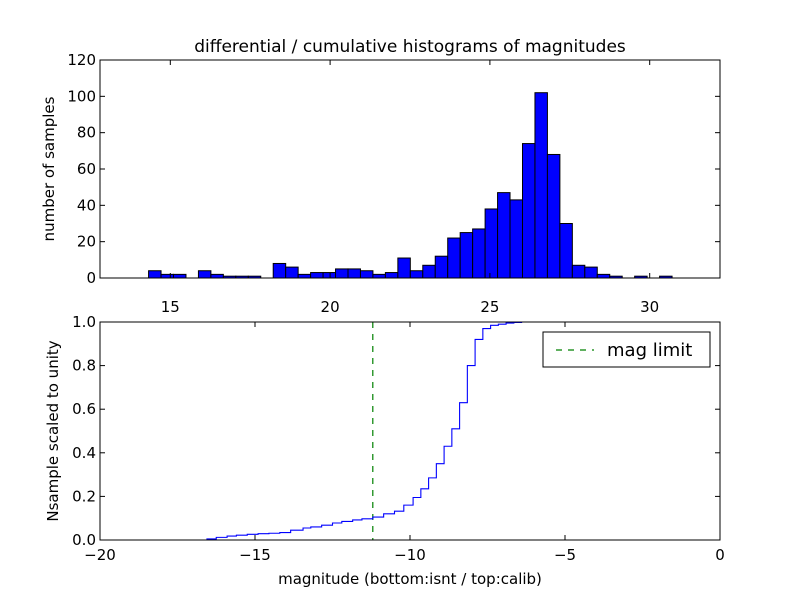 The height and width of the screenshot is (600, 800). Describe the element at coordinates (86, 133) in the screenshot. I see `histogram-y-tick-label: 80` at that location.